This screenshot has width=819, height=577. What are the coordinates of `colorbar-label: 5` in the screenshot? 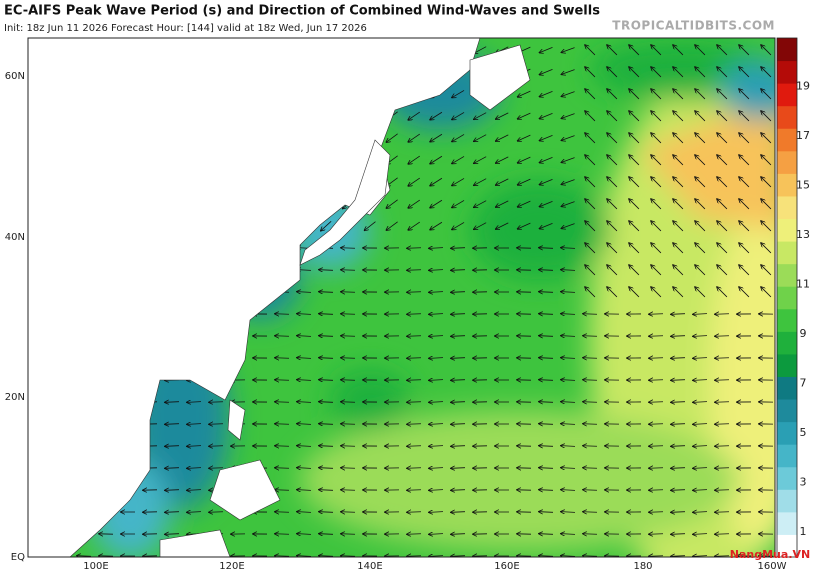 It's located at (803, 432).